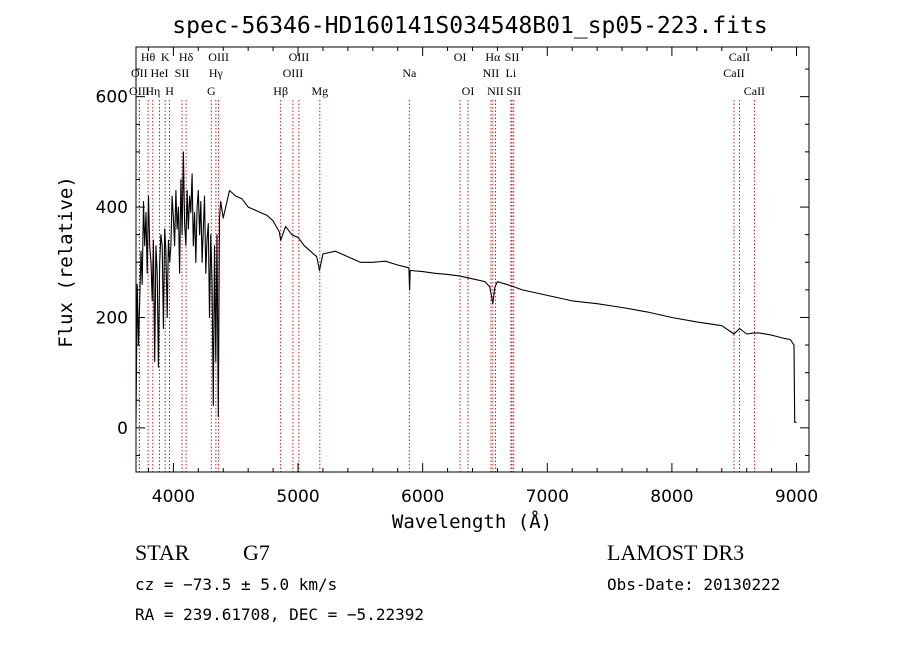  What do you see at coordinates (122, 429) in the screenshot?
I see `y-tick-label: 0` at bounding box center [122, 429].